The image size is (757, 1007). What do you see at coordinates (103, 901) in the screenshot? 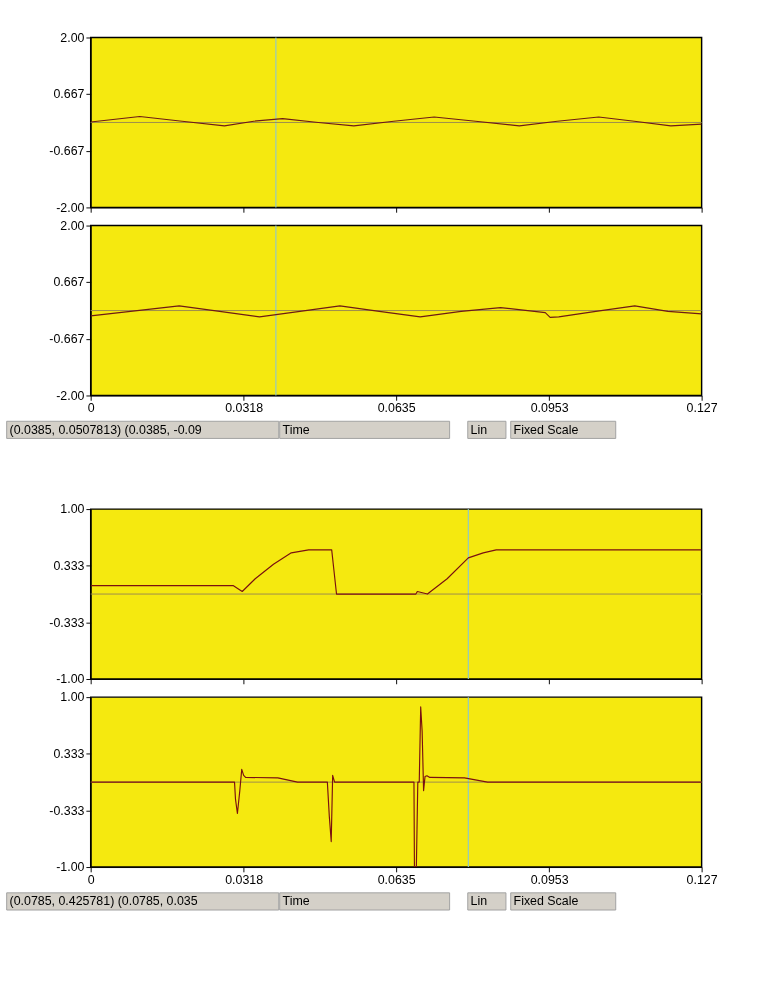
I see `text: (0.0785, 0.425781) (0.0785, 0.035` at bounding box center [103, 901].